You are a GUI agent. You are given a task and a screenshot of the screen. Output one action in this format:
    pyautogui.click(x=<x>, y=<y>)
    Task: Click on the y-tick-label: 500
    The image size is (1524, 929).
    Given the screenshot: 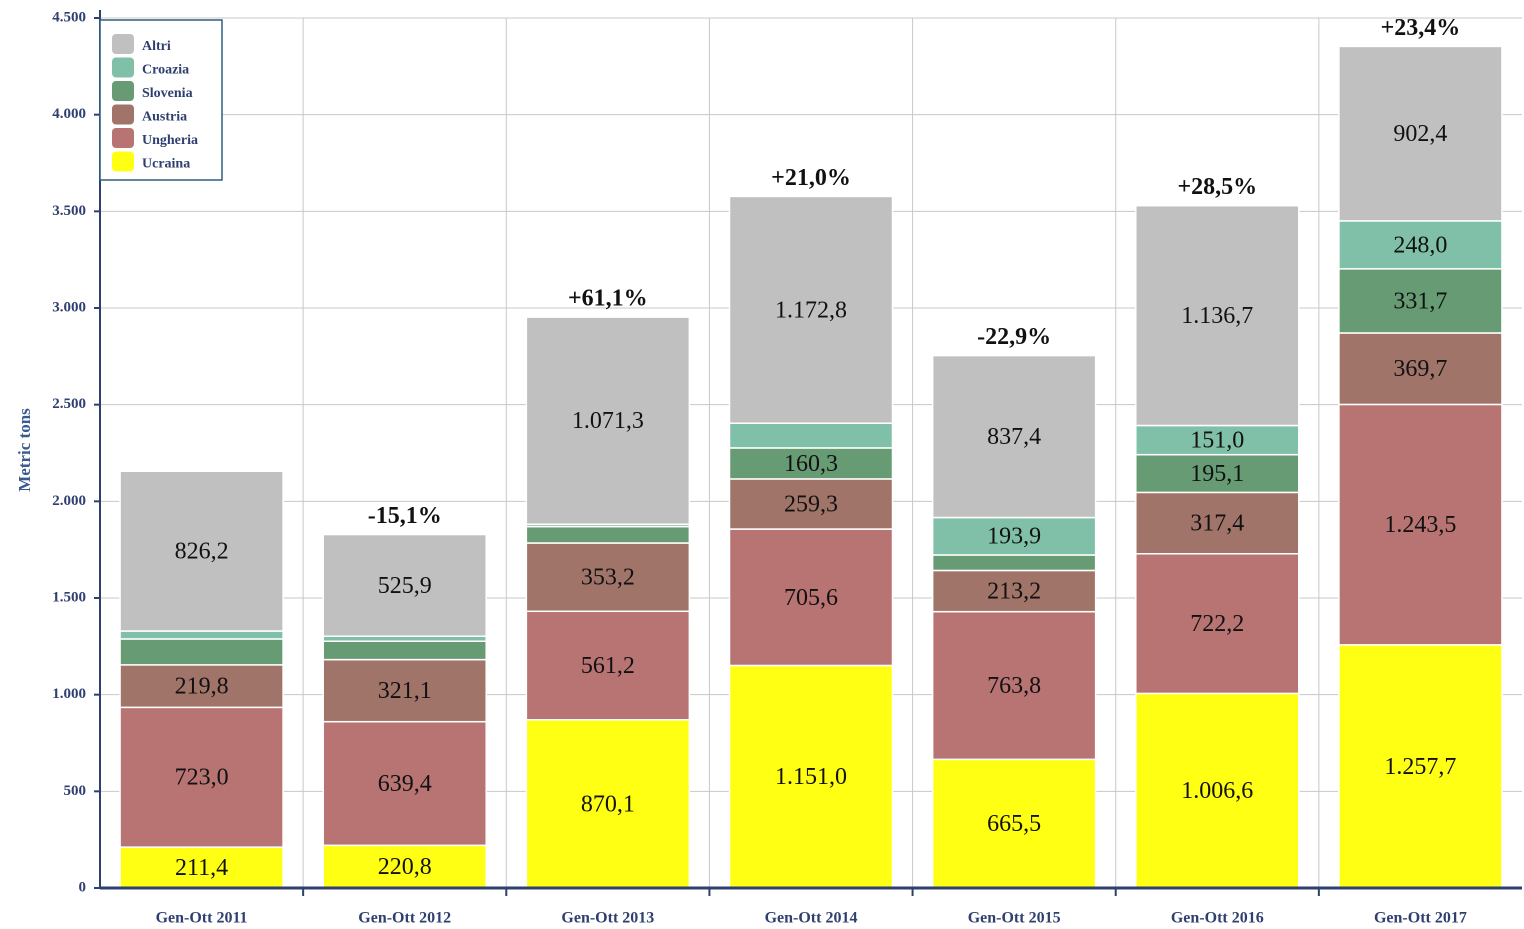 What is the action you would take?
    pyautogui.click(x=75, y=791)
    